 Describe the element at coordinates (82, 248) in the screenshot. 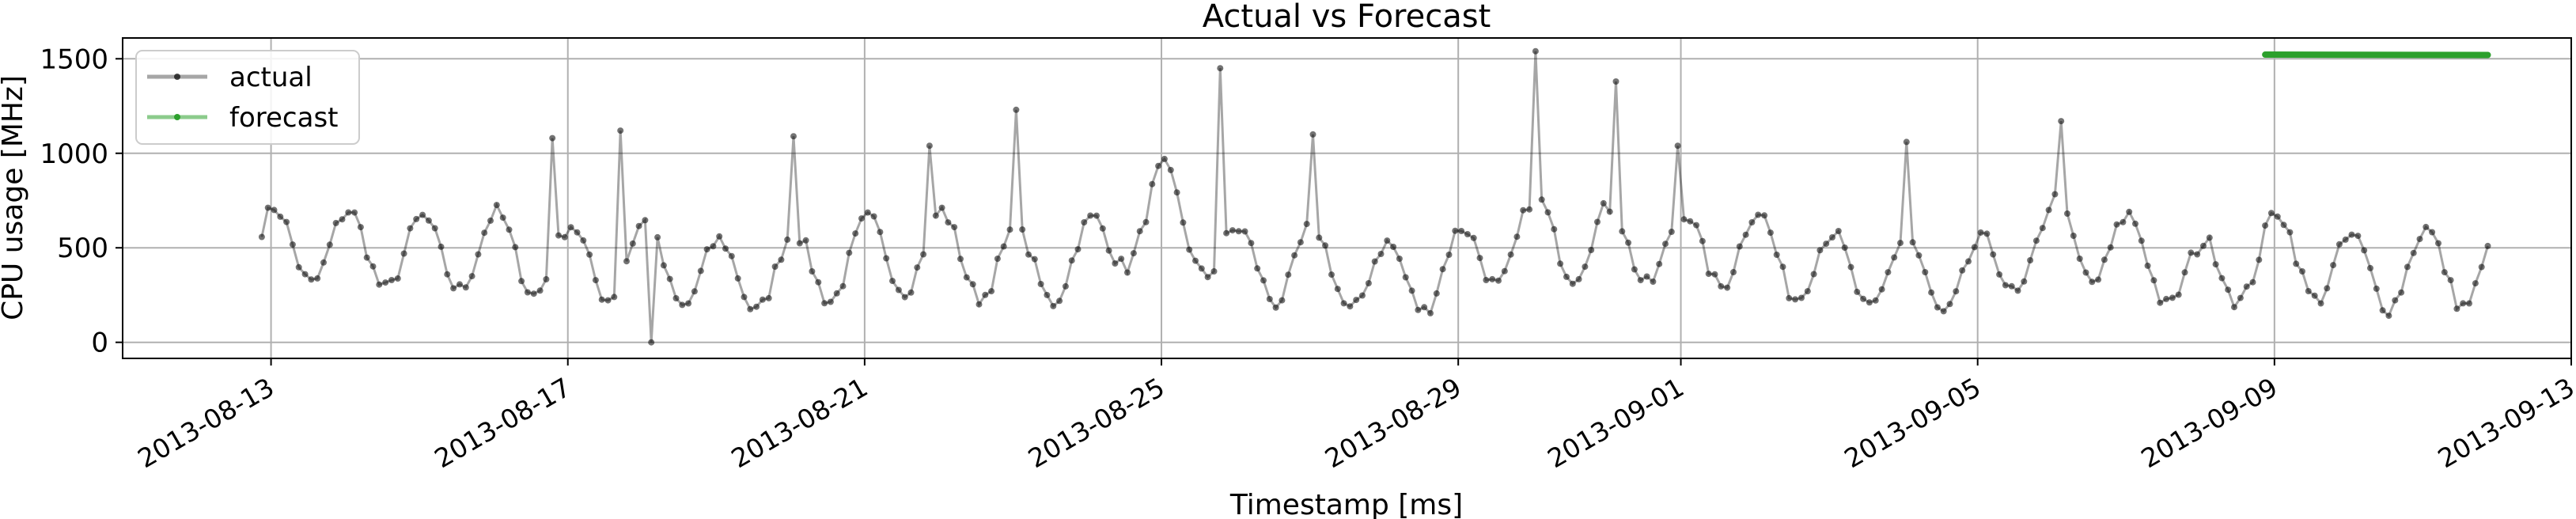

I see `y-tick-label: 500` at that location.